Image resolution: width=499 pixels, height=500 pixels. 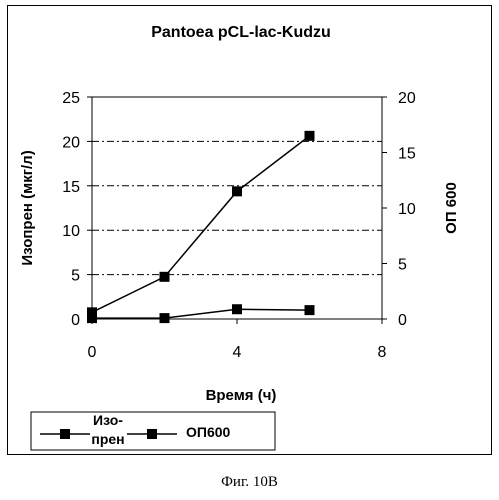 What do you see at coordinates (201, 313) in the screenshot?
I see `series-1-line` at bounding box center [201, 313].